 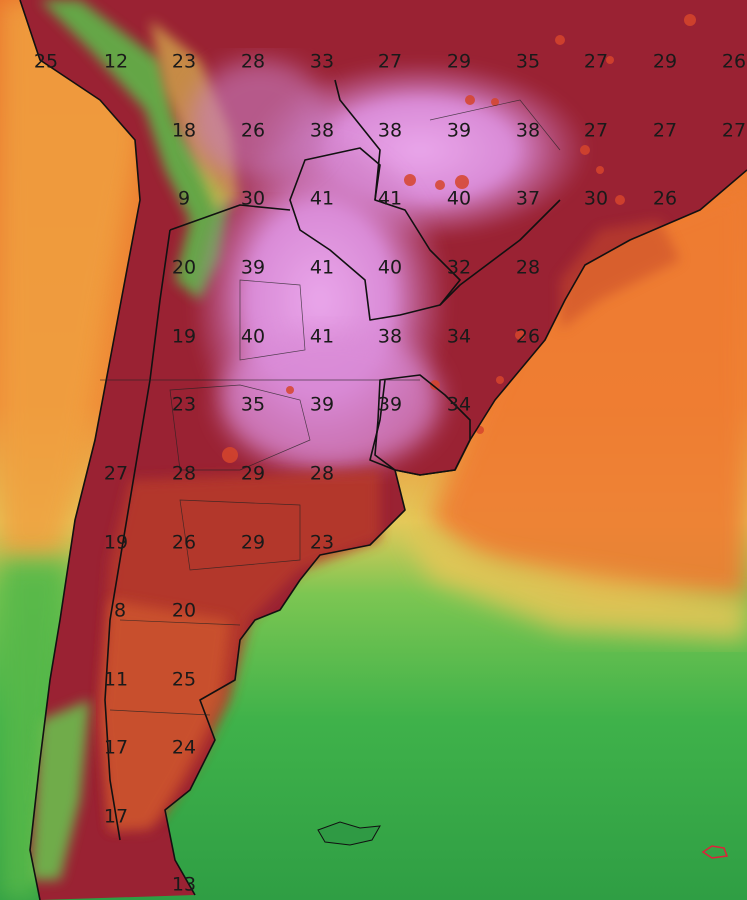 I want to click on atlantic-yellow-band, so click(x=573, y=580).